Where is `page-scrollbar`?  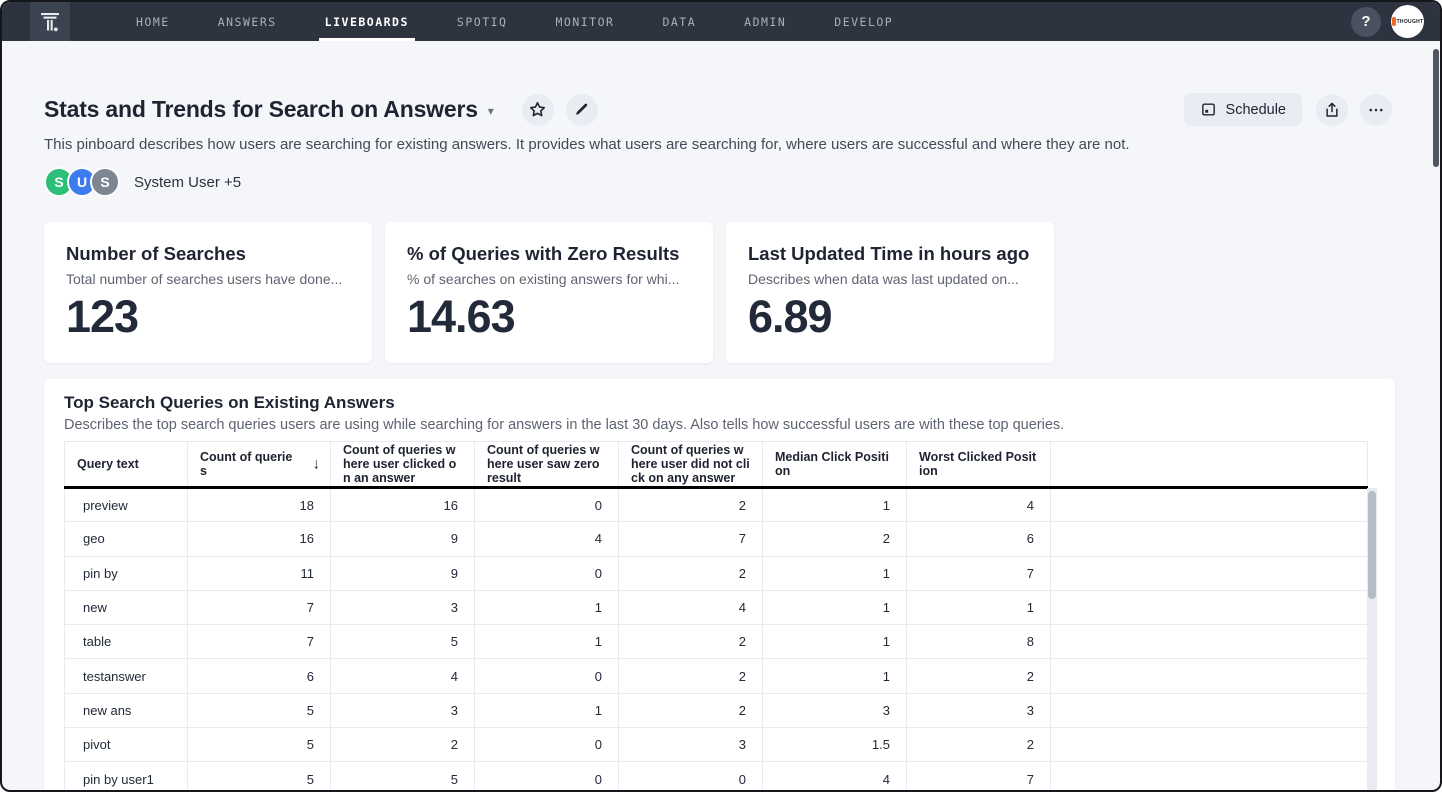 page-scrollbar is located at coordinates (1436, 108).